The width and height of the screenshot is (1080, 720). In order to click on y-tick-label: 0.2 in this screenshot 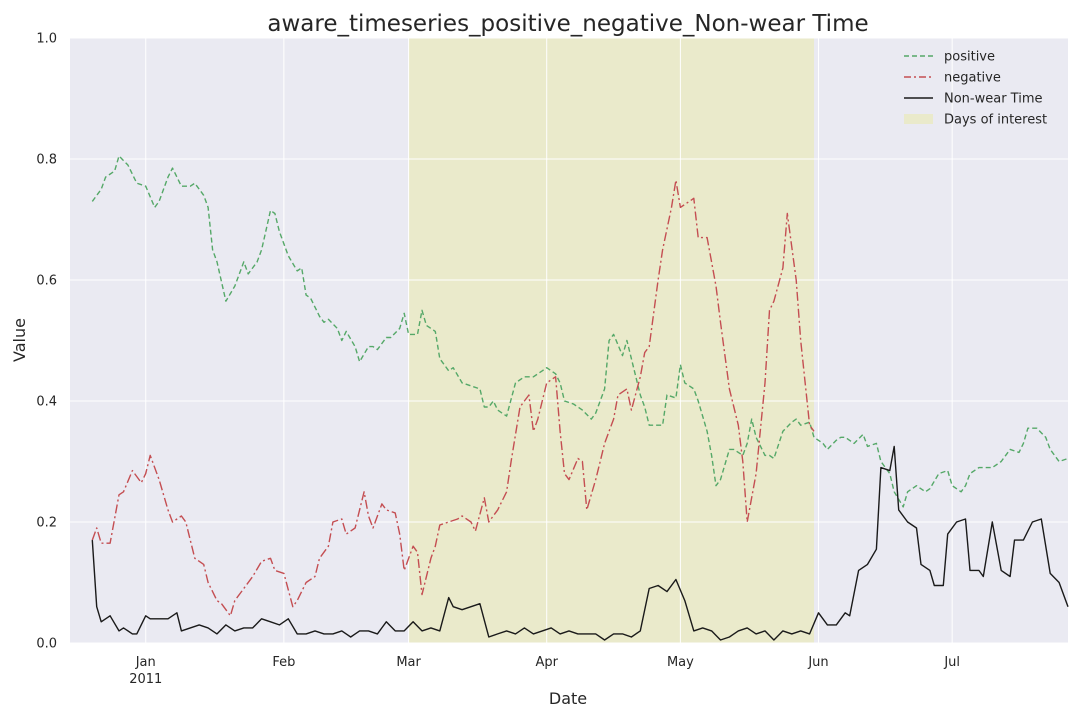, I will do `click(46, 523)`.